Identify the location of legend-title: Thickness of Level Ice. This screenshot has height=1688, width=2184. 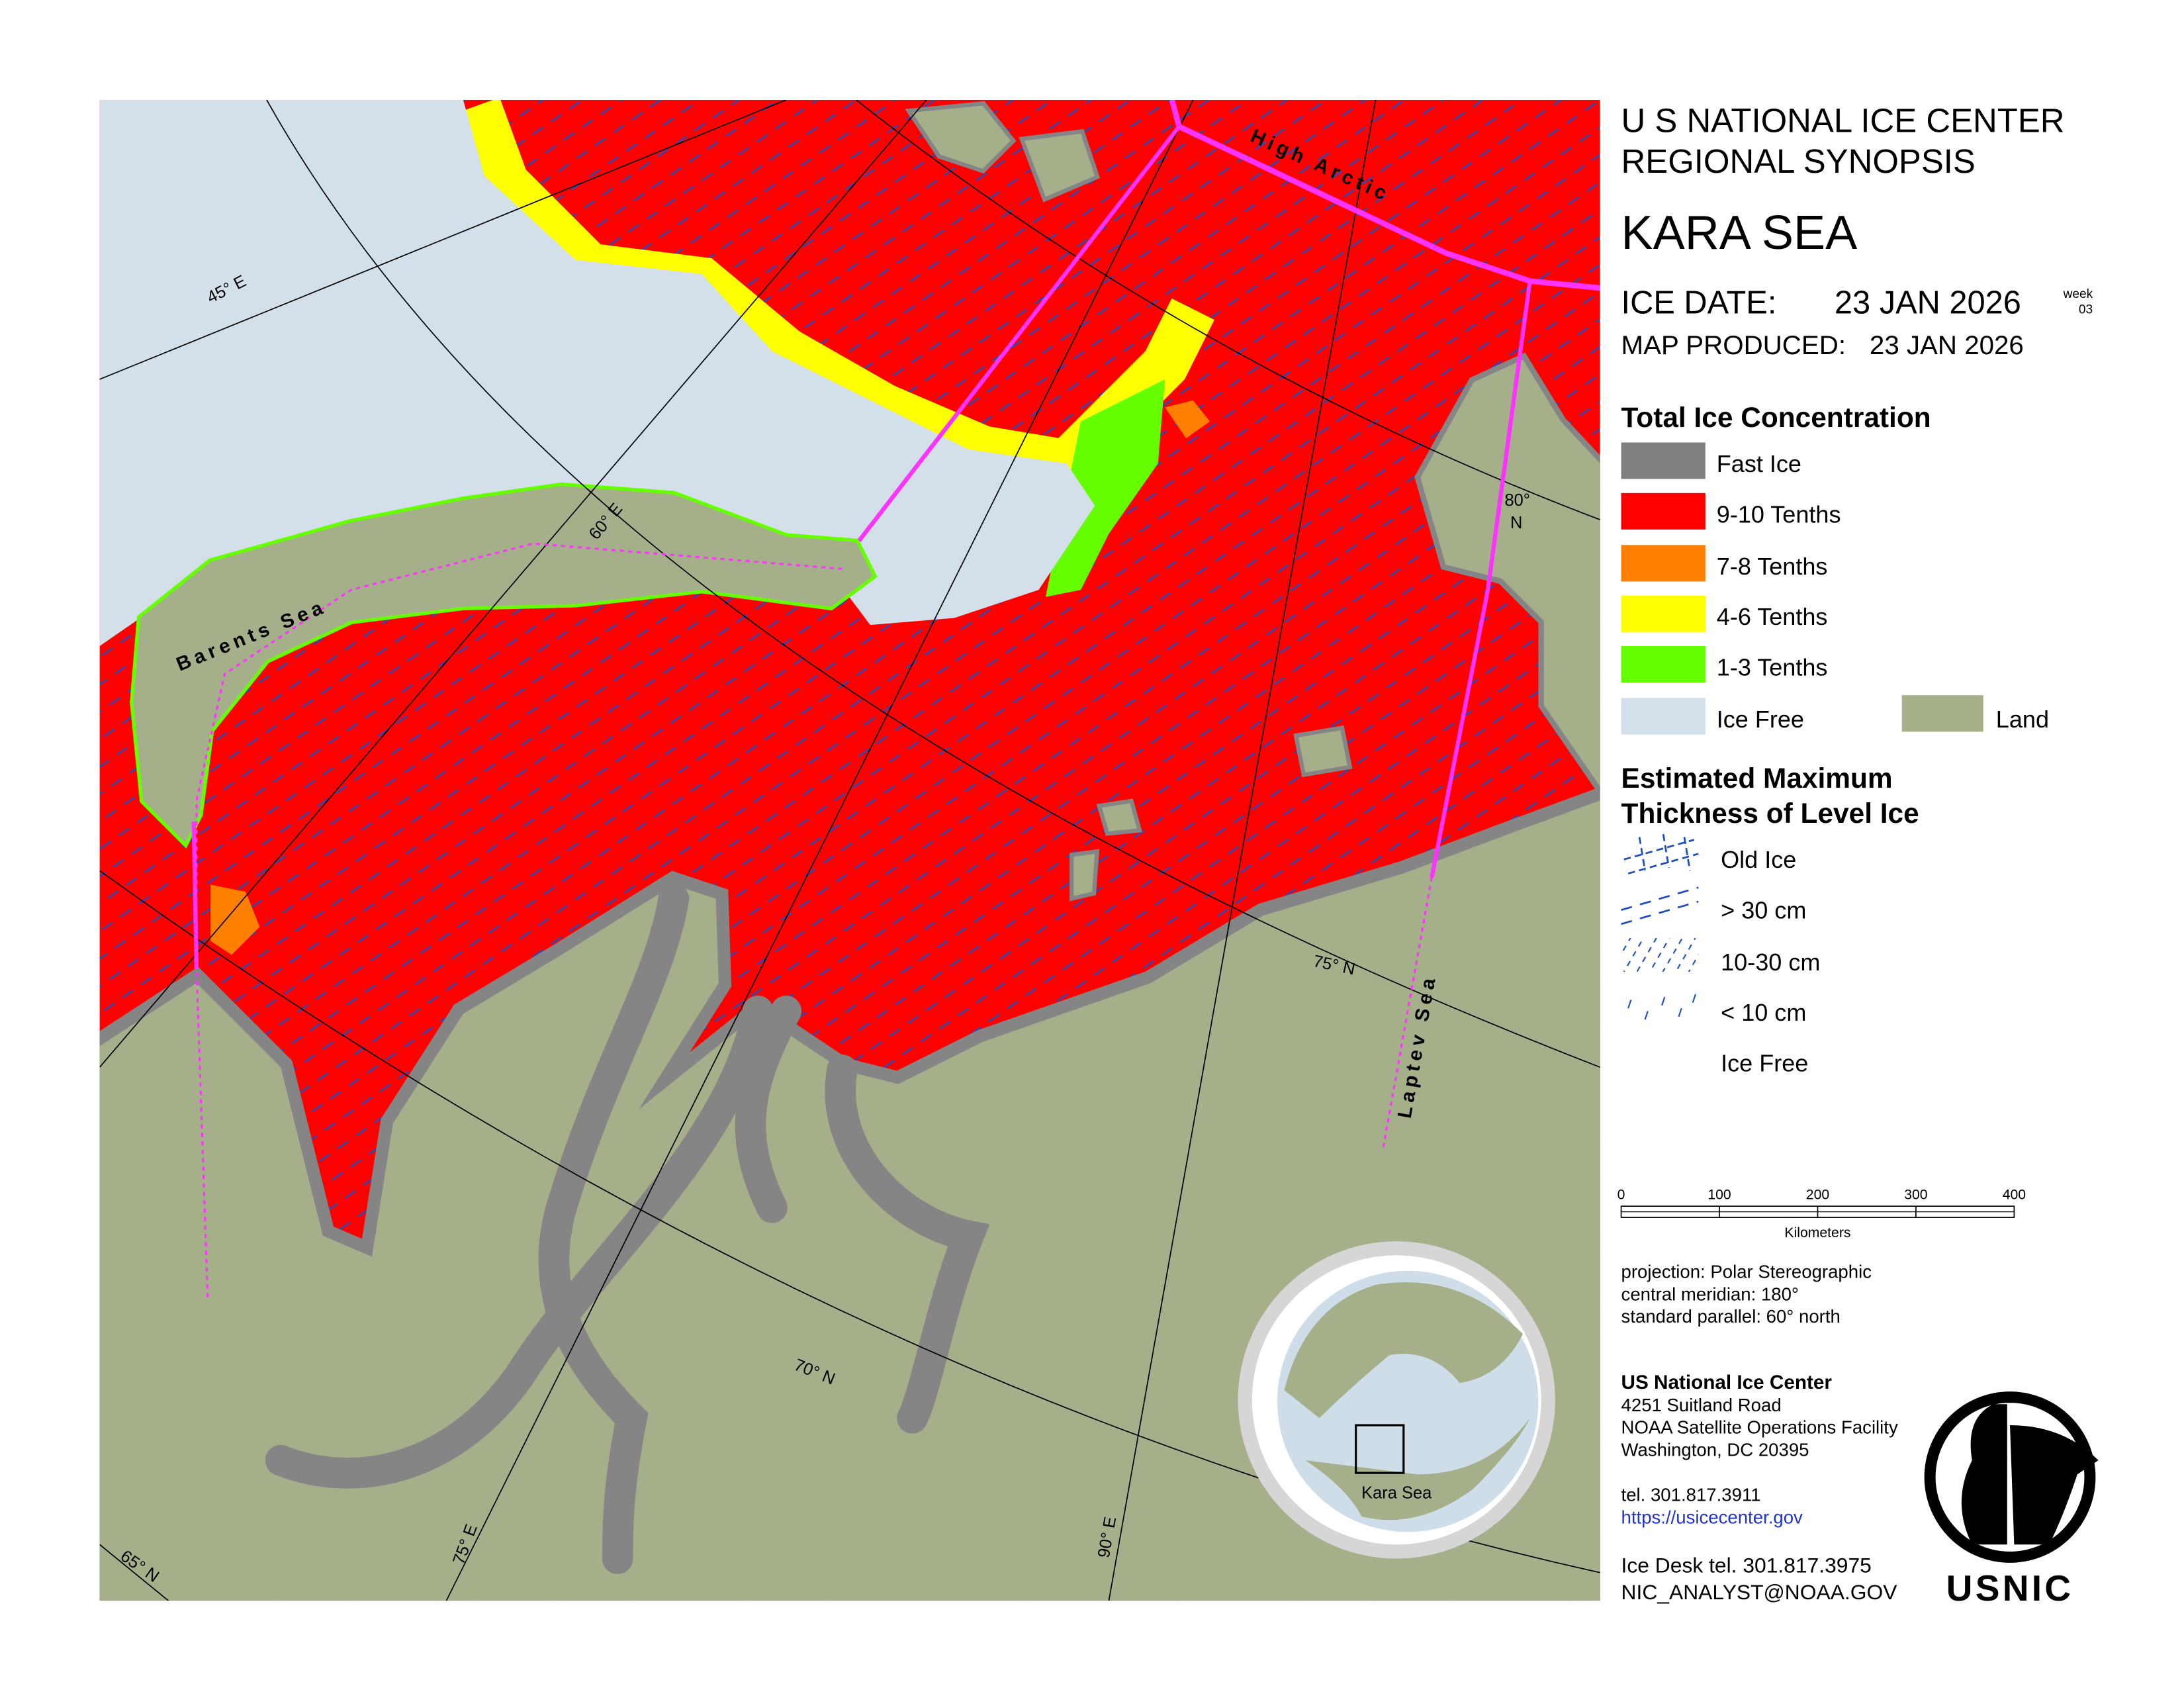
(1770, 813).